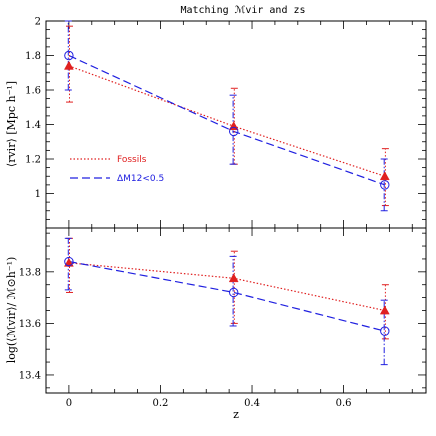  Describe the element at coordinates (69, 403) in the screenshot. I see `x-tick-label: 0` at that location.